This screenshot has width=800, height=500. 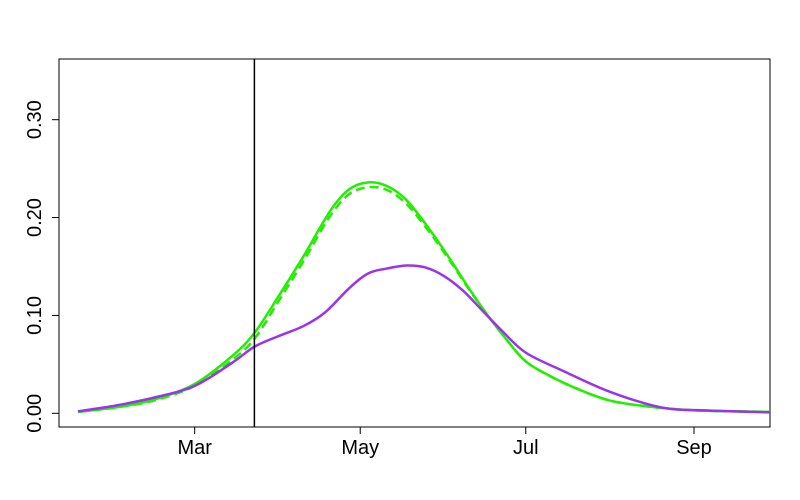 What do you see at coordinates (35, 119) in the screenshot?
I see `y-tick-label-0-30: 0.30` at bounding box center [35, 119].